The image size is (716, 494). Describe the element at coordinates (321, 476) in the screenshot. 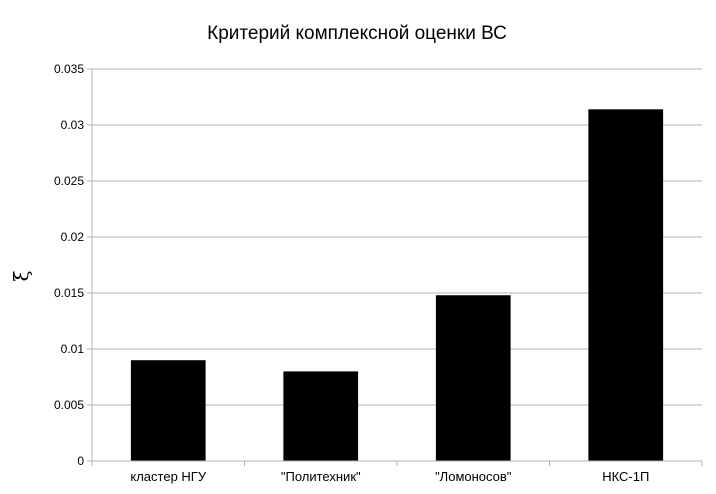

I see `x-category-label: "Политехник"` at that location.